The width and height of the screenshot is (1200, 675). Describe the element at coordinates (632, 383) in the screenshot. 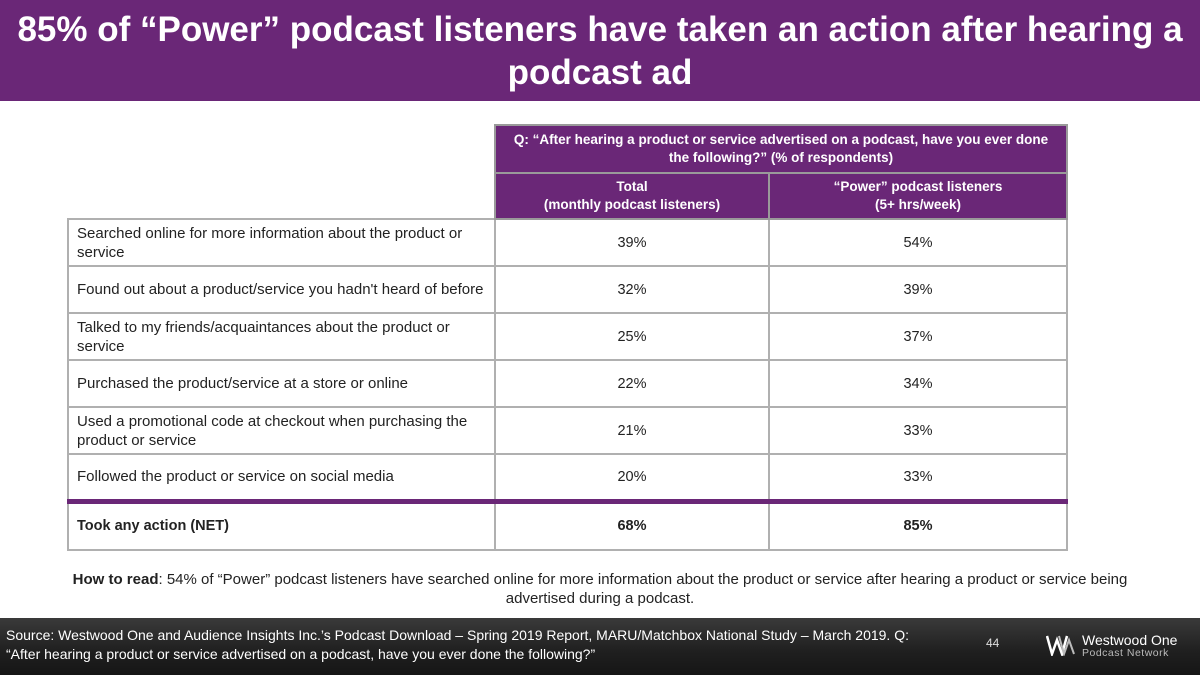

I see `total-value: 22%` at that location.